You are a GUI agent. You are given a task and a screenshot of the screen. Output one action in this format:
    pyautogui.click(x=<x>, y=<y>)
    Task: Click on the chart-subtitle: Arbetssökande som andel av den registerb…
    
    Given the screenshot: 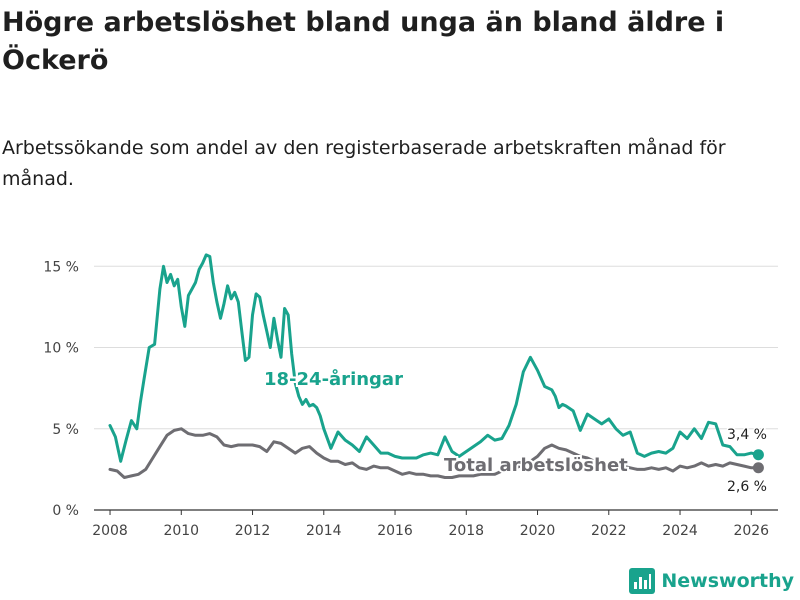 What is the action you would take?
    pyautogui.click(x=364, y=163)
    